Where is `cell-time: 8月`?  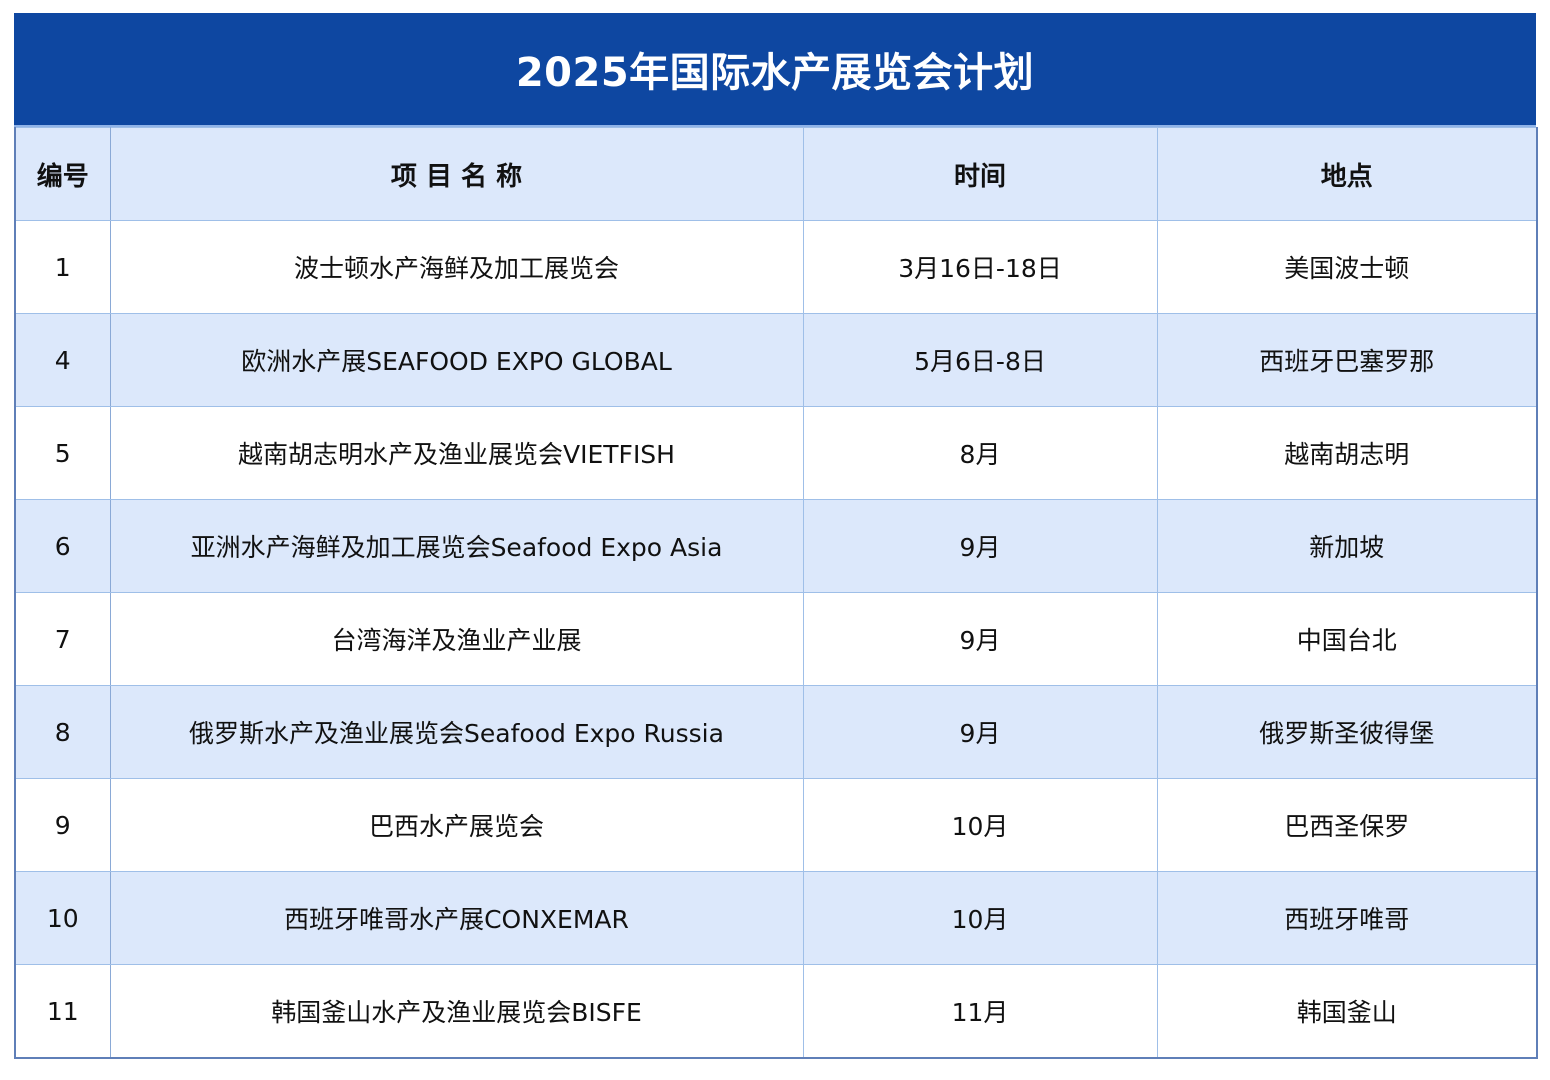
cell-time: 8月 is located at coordinates (980, 453).